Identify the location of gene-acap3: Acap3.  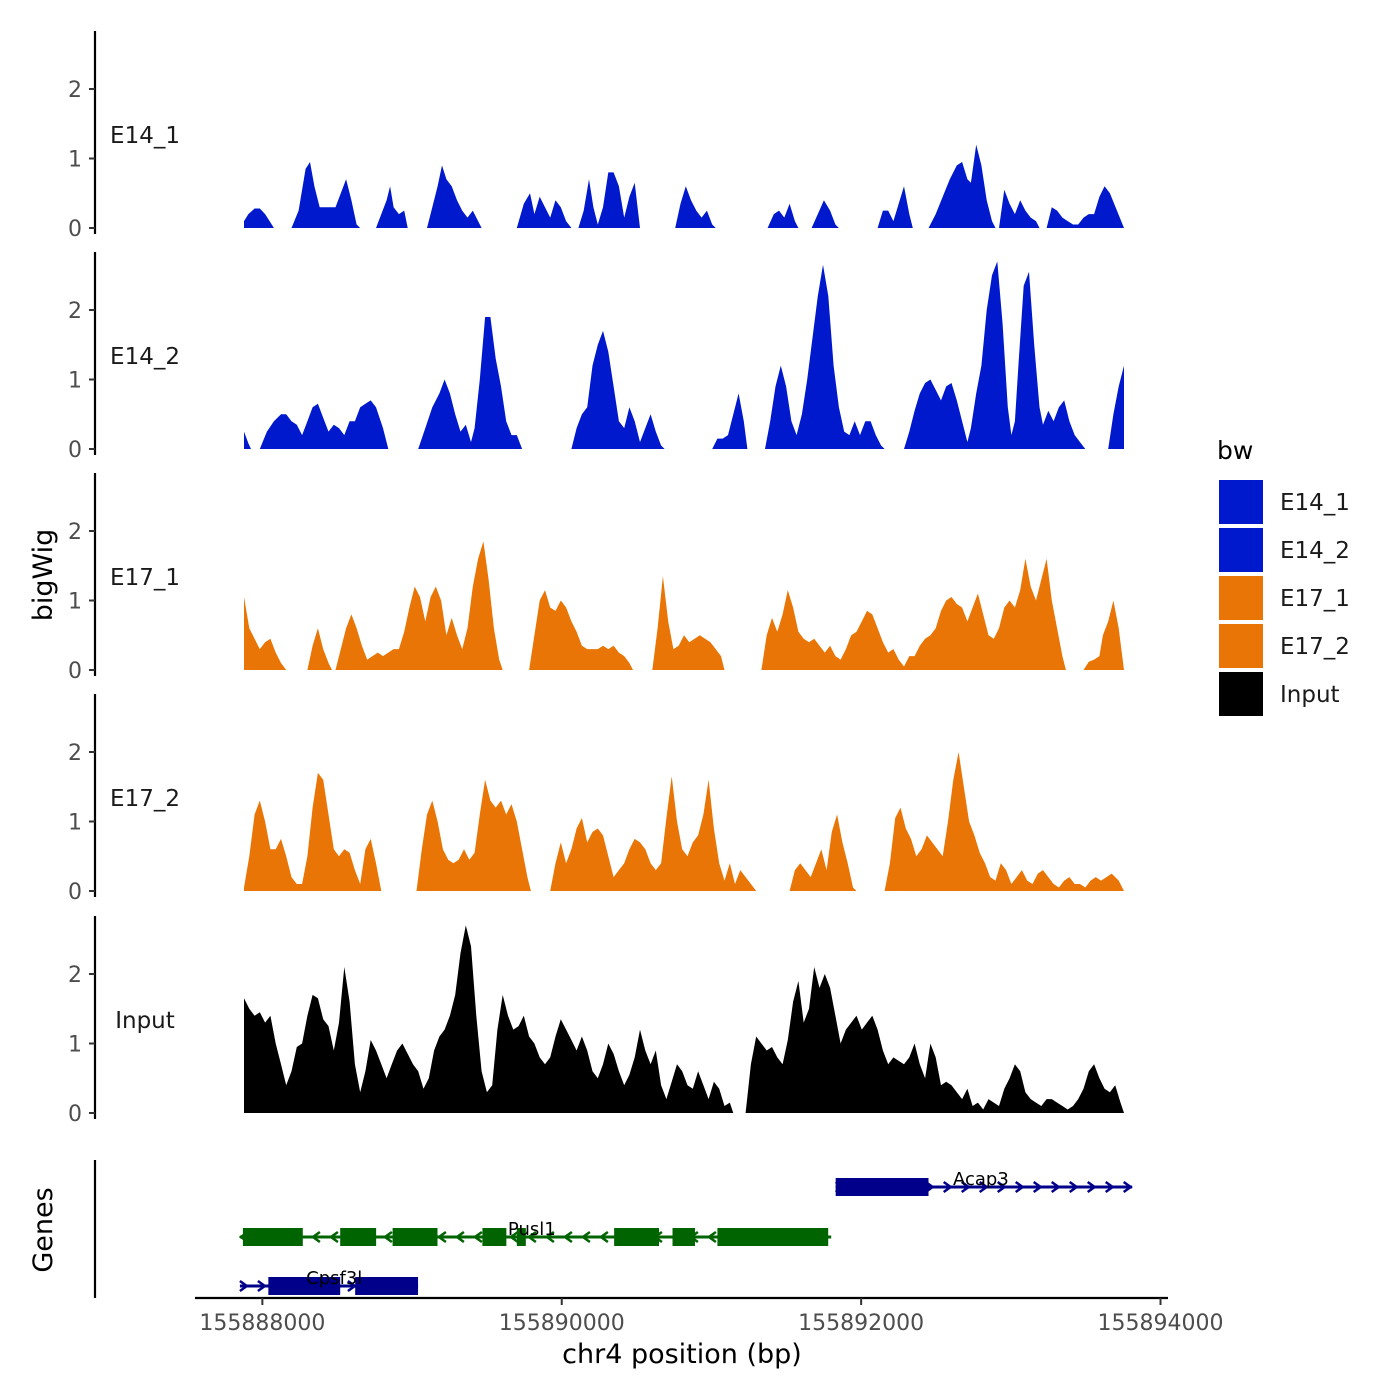
(983, 1182).